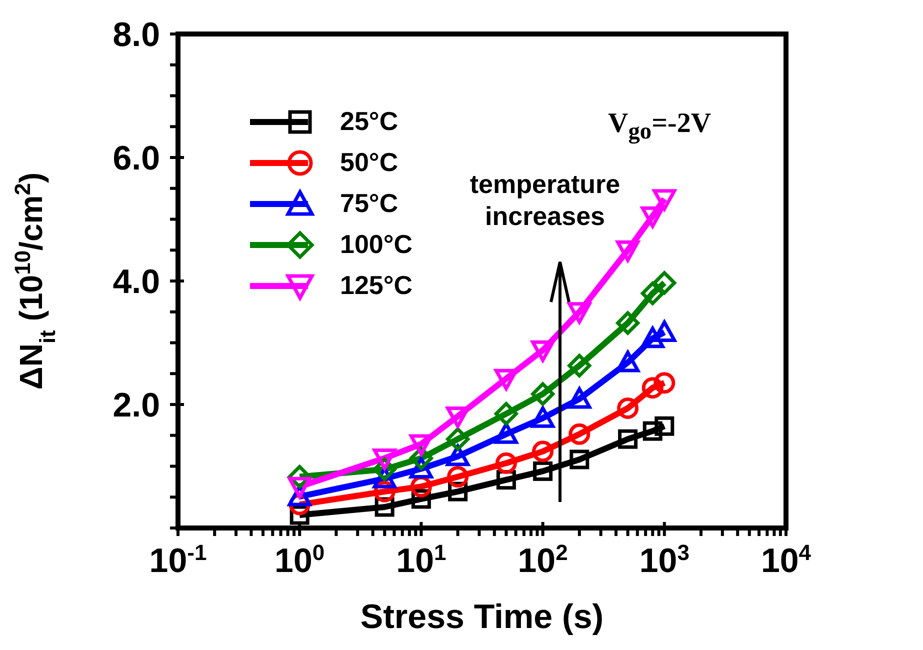  Describe the element at coordinates (664, 560) in the screenshot. I see `x-tick-label: 10$^{3}$` at that location.